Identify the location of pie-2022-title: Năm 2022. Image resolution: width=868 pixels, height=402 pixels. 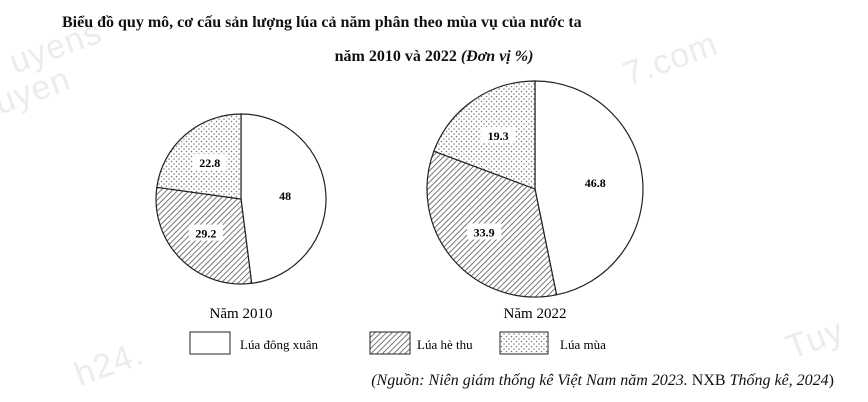
(535, 314).